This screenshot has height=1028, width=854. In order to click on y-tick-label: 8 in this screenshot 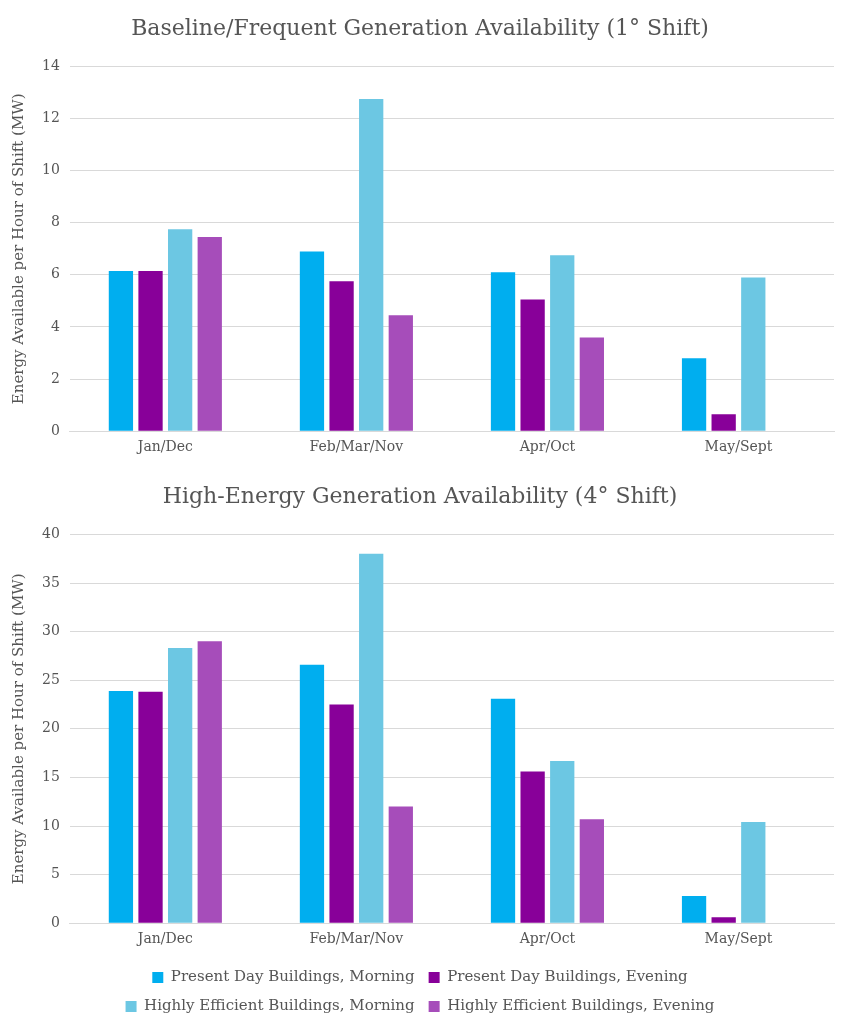, I will do `click(55, 221)`.